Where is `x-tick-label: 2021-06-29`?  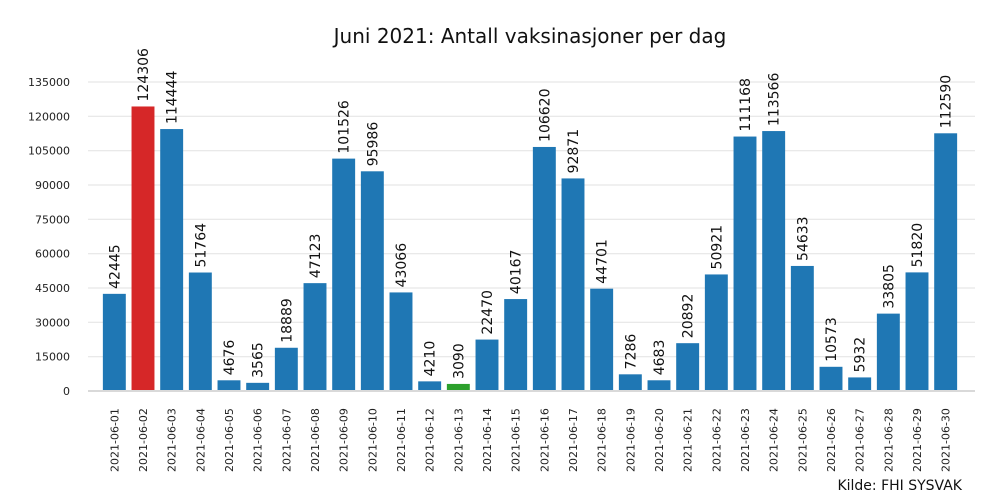 x-tick-label: 2021-06-29 is located at coordinates (917, 440).